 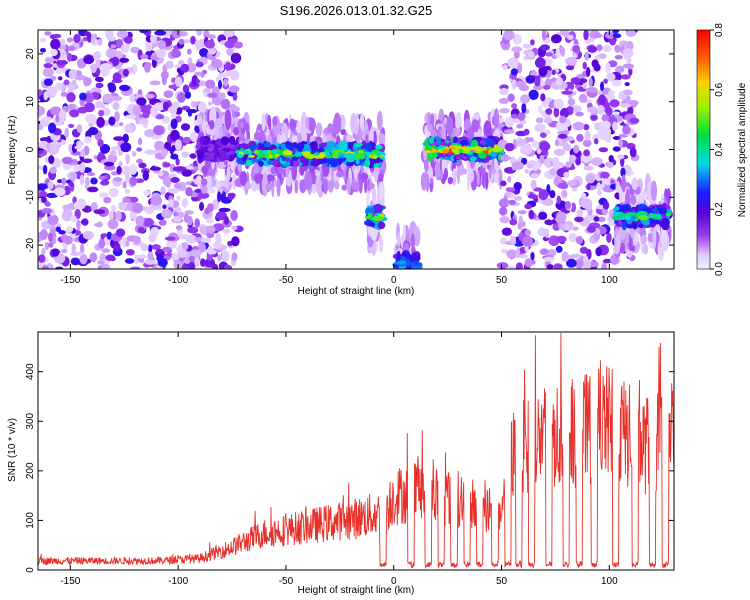 What do you see at coordinates (286, 280) in the screenshot?
I see `spectrogram-xtick-label: -50` at bounding box center [286, 280].